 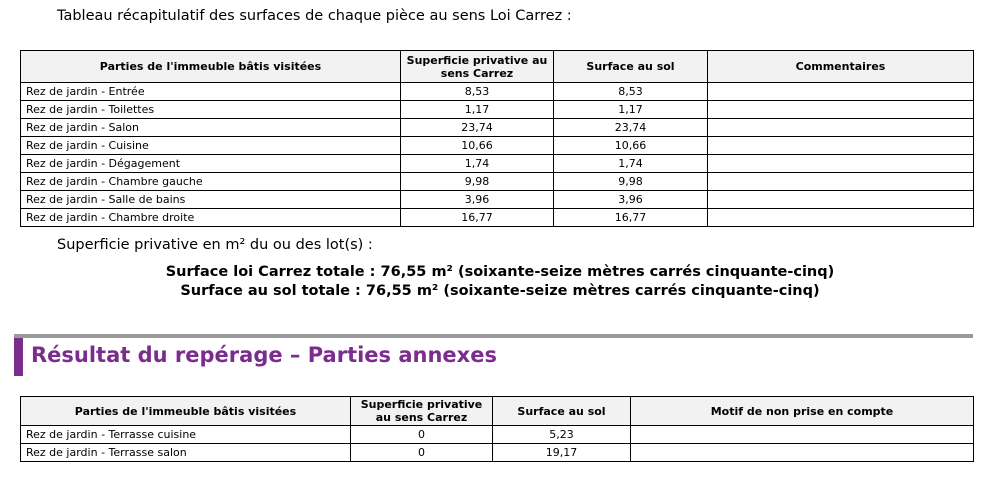 I want to click on table-cell: Rez de jardin - Entrée, so click(x=210, y=91).